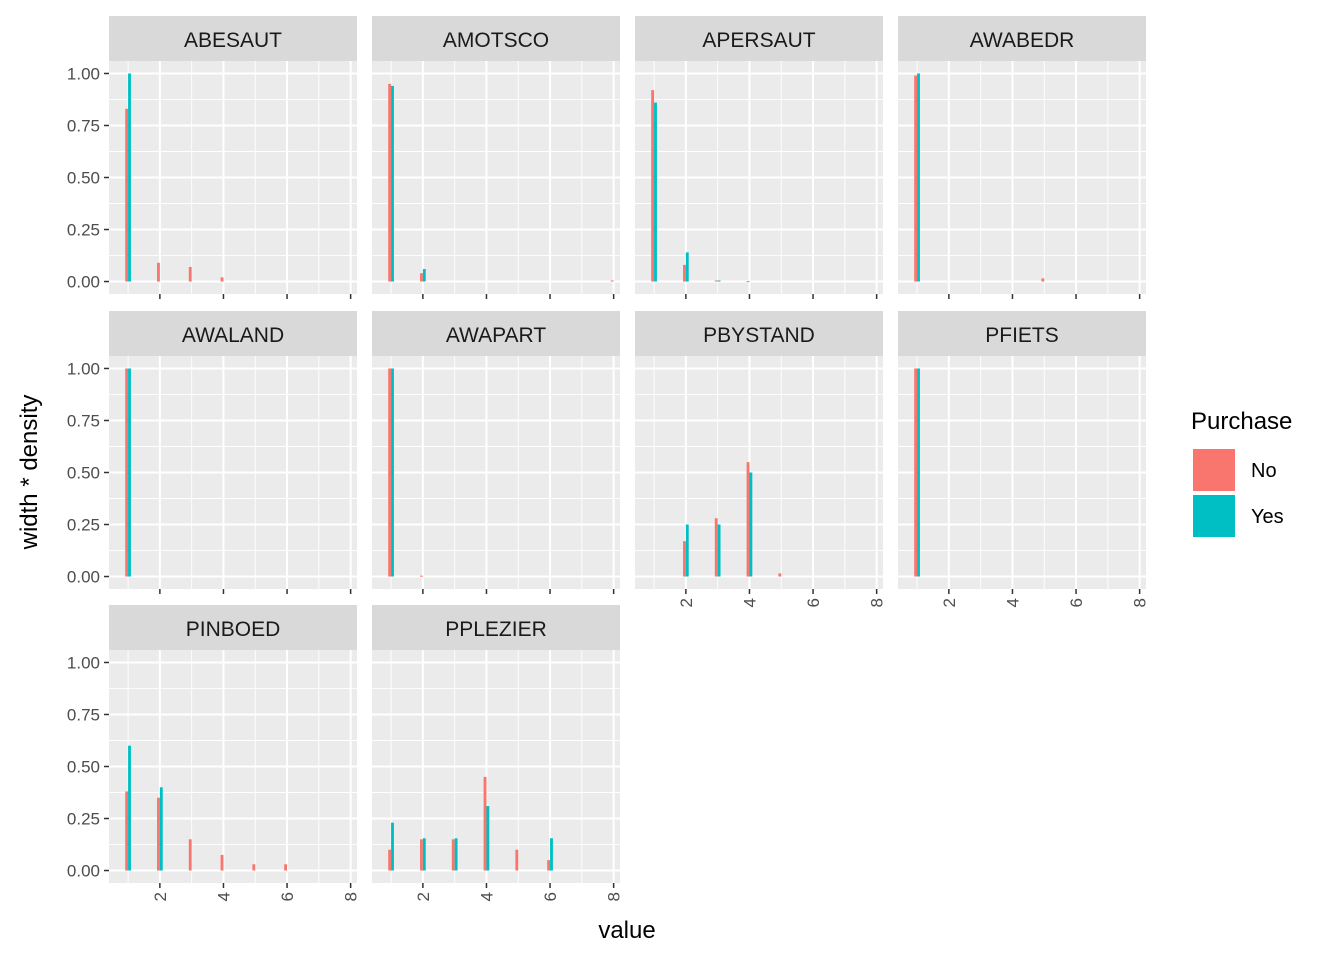 The image size is (1344, 965). Describe the element at coordinates (212, 452) in the screenshot. I see `facet-panel-awaland: AWALAND 0.00 0.25 0.50 0.75 1.00` at that location.